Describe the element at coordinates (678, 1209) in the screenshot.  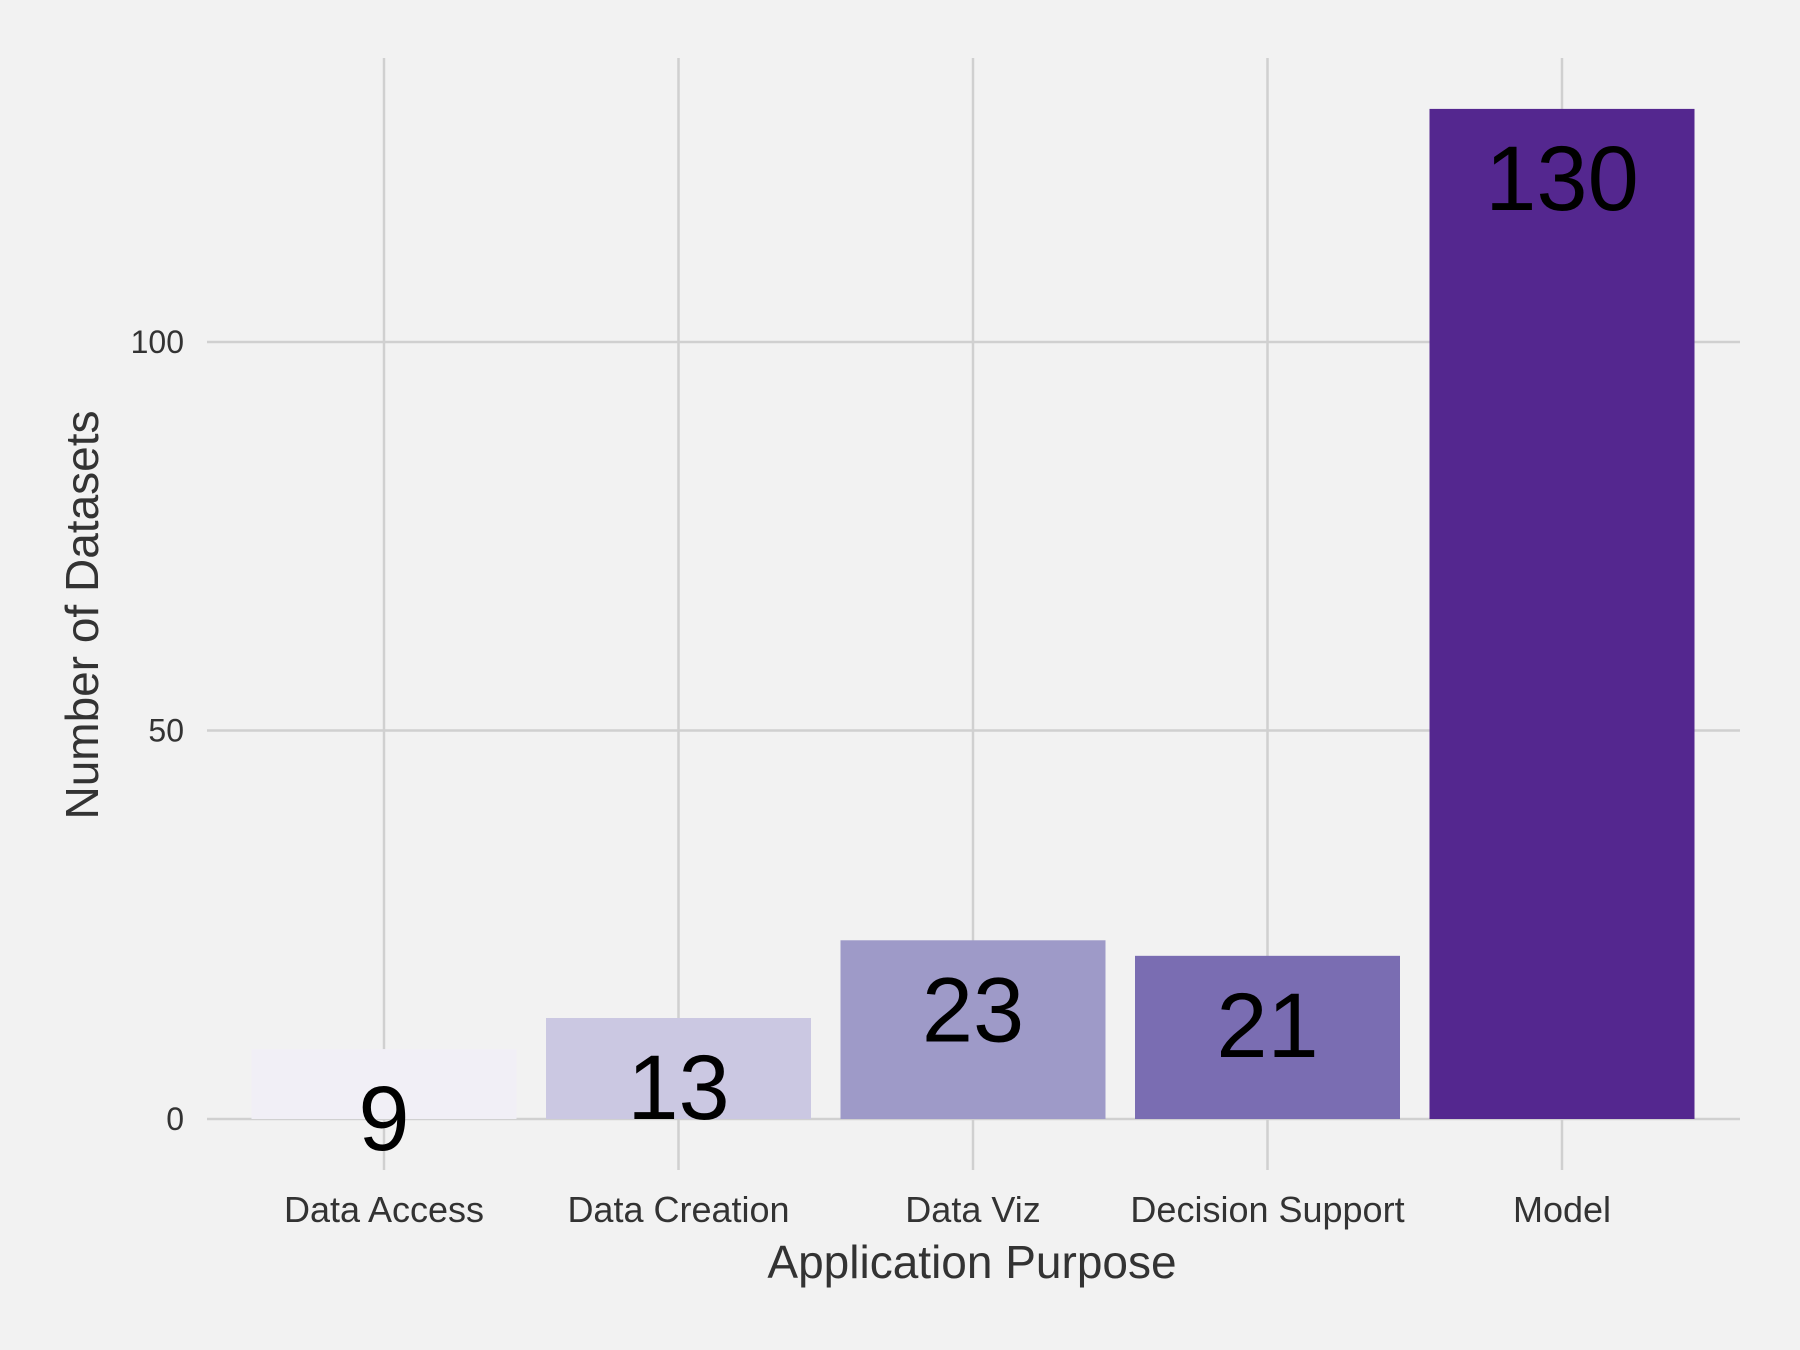
I see `x-tick-label: Data Creation` at that location.